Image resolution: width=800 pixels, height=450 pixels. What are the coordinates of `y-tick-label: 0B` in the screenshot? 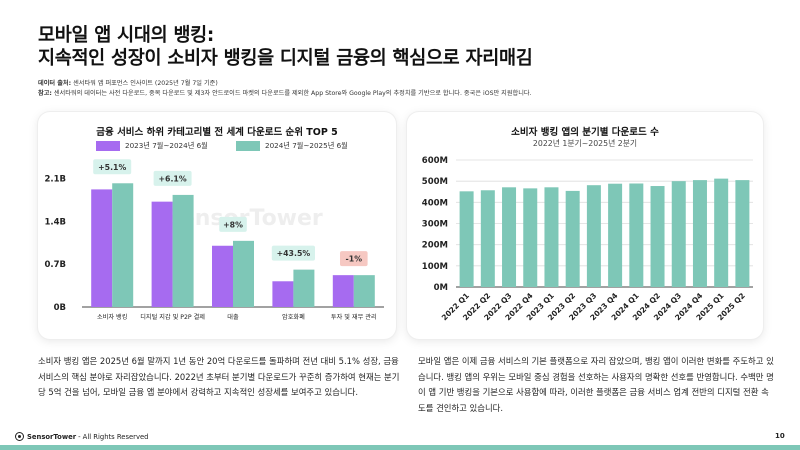 It's located at (60, 308).